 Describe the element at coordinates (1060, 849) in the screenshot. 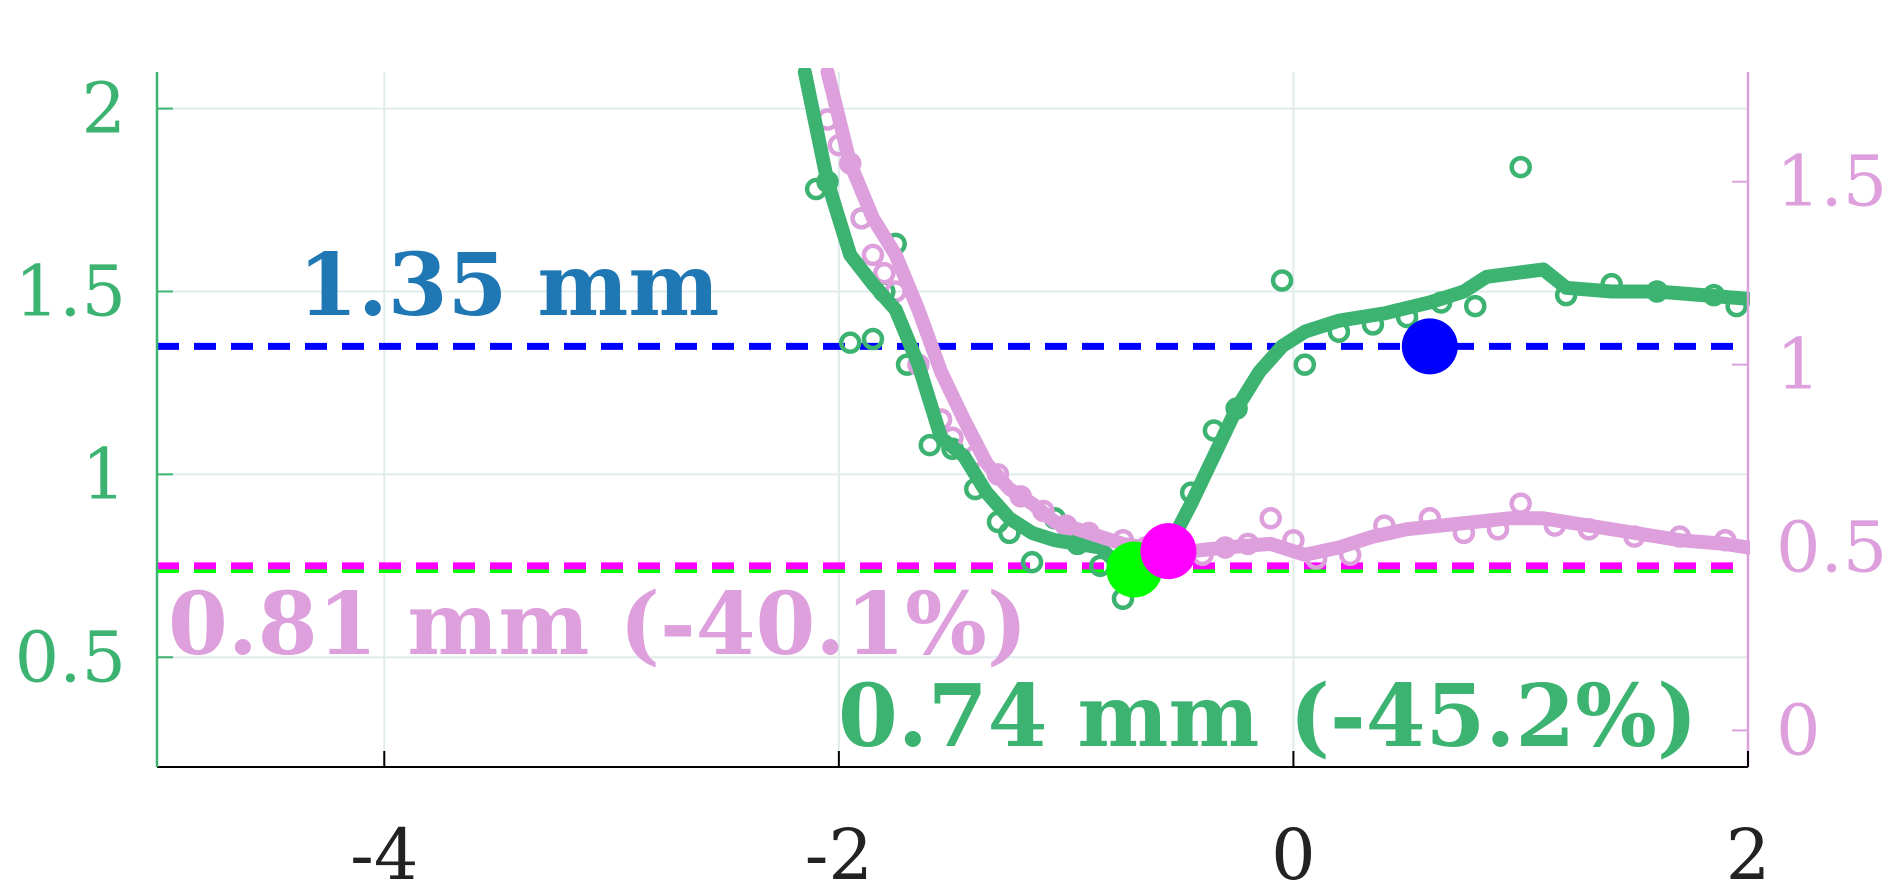

I see `x-tick-labels: -4 -2 0 2` at that location.